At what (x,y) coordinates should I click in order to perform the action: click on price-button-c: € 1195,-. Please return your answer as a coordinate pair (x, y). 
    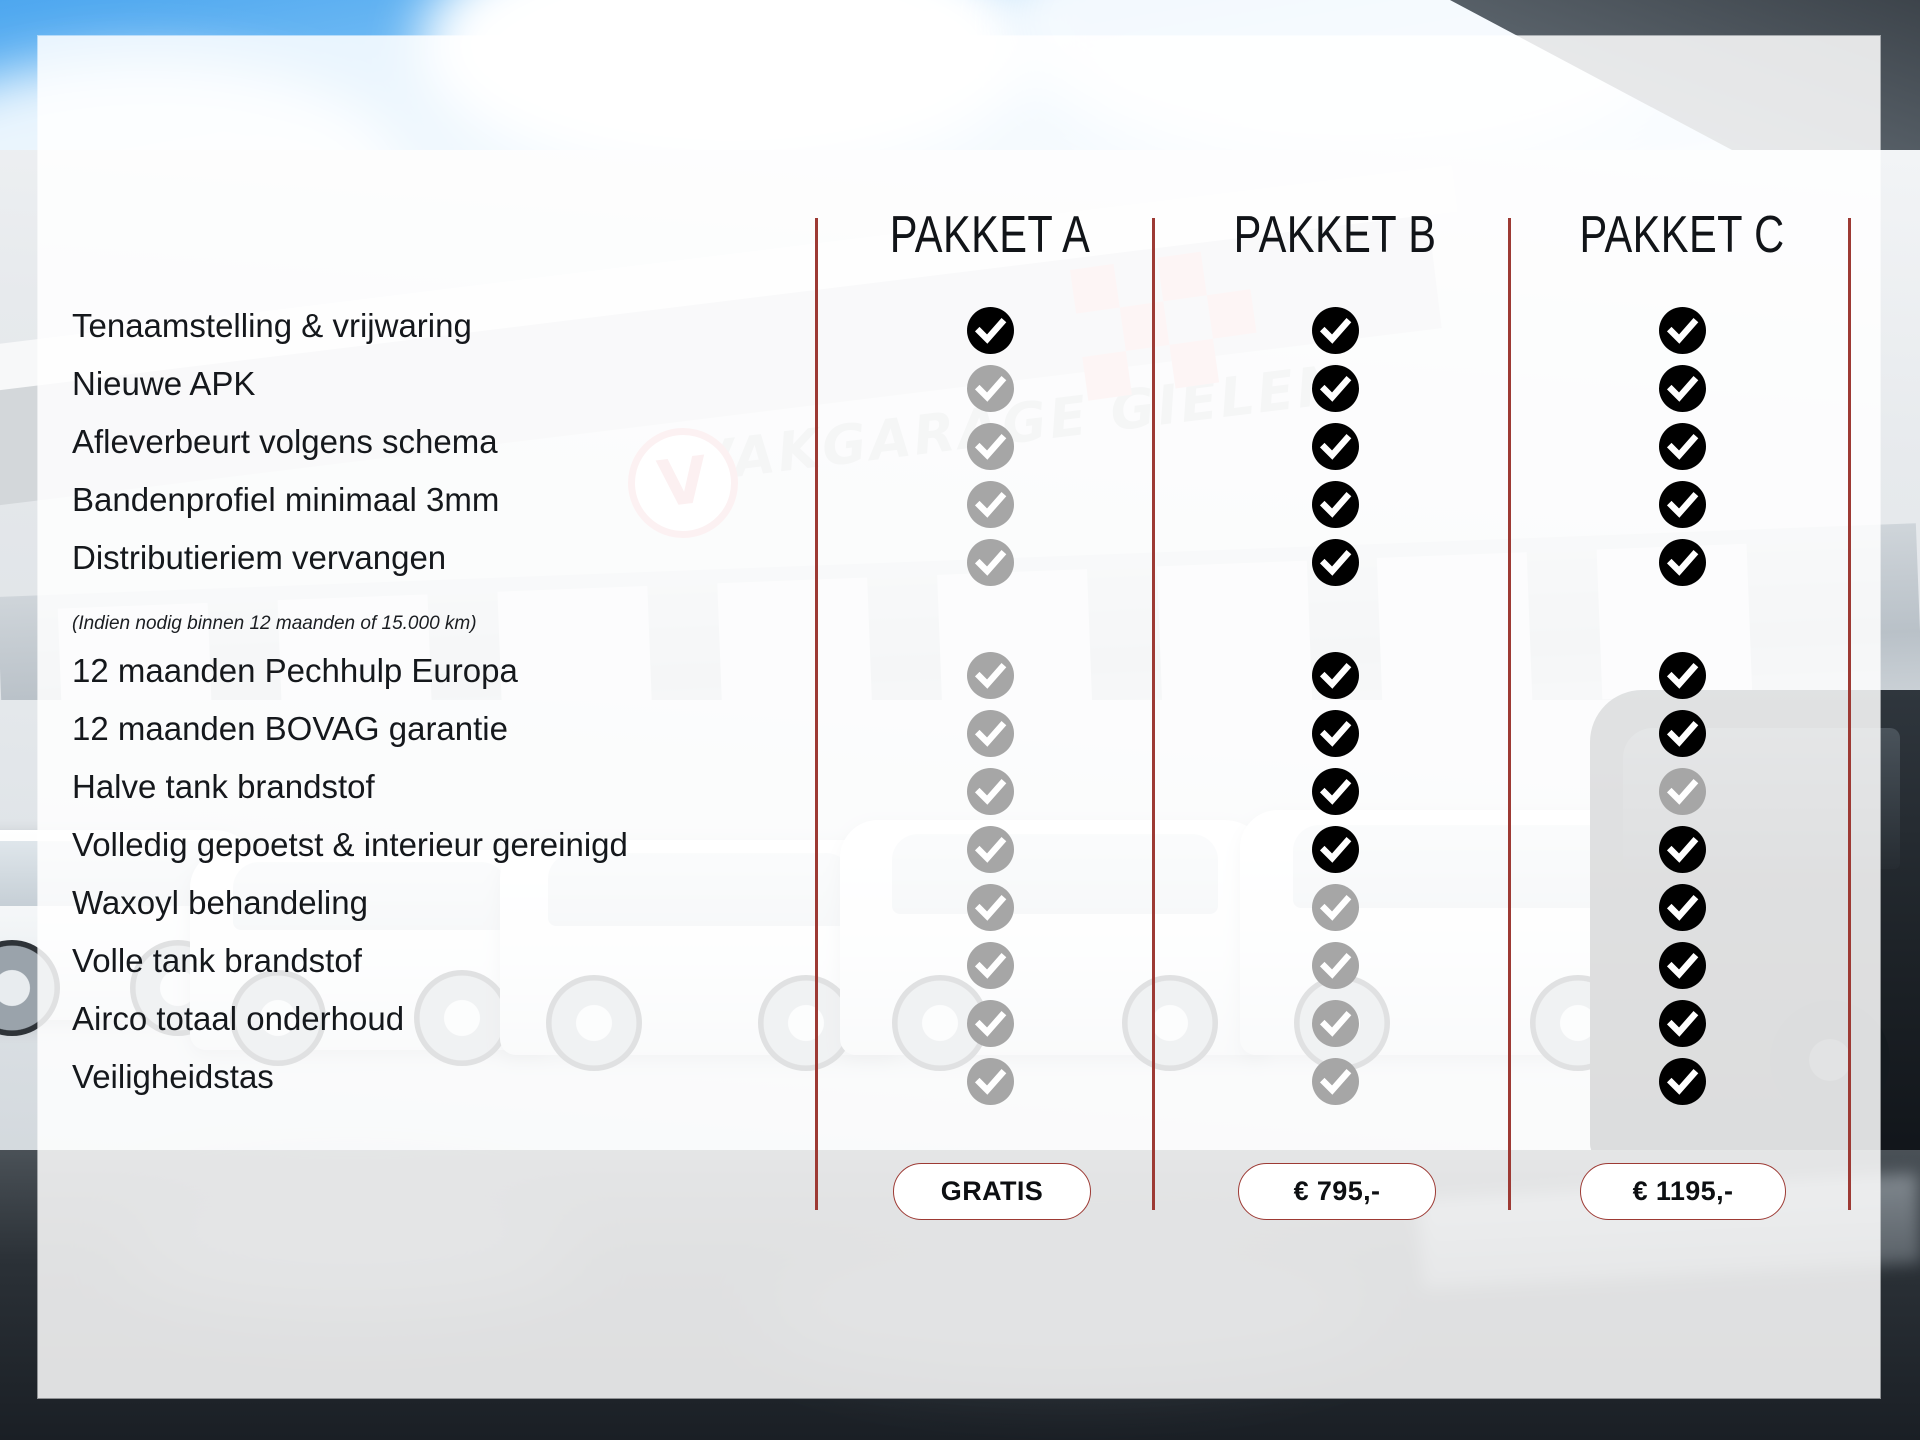
    Looking at the image, I should click on (1683, 1191).